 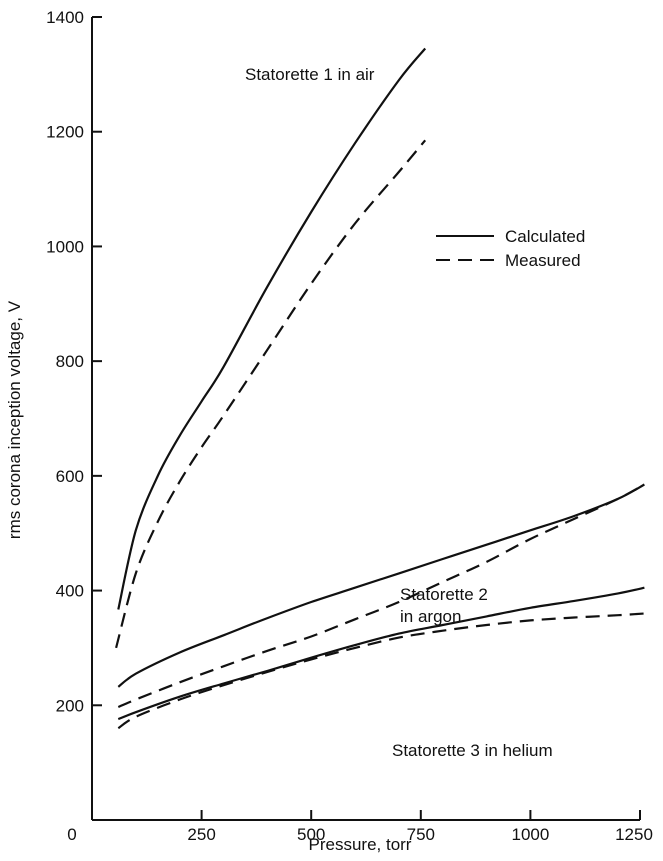 I want to click on y-tick-label: 600, so click(x=70, y=476).